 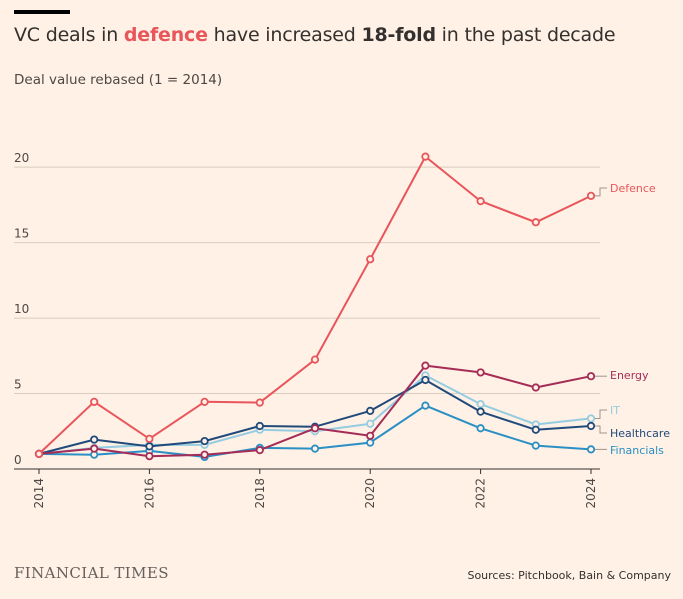 I want to click on y-tick-label: 10, so click(x=21, y=309).